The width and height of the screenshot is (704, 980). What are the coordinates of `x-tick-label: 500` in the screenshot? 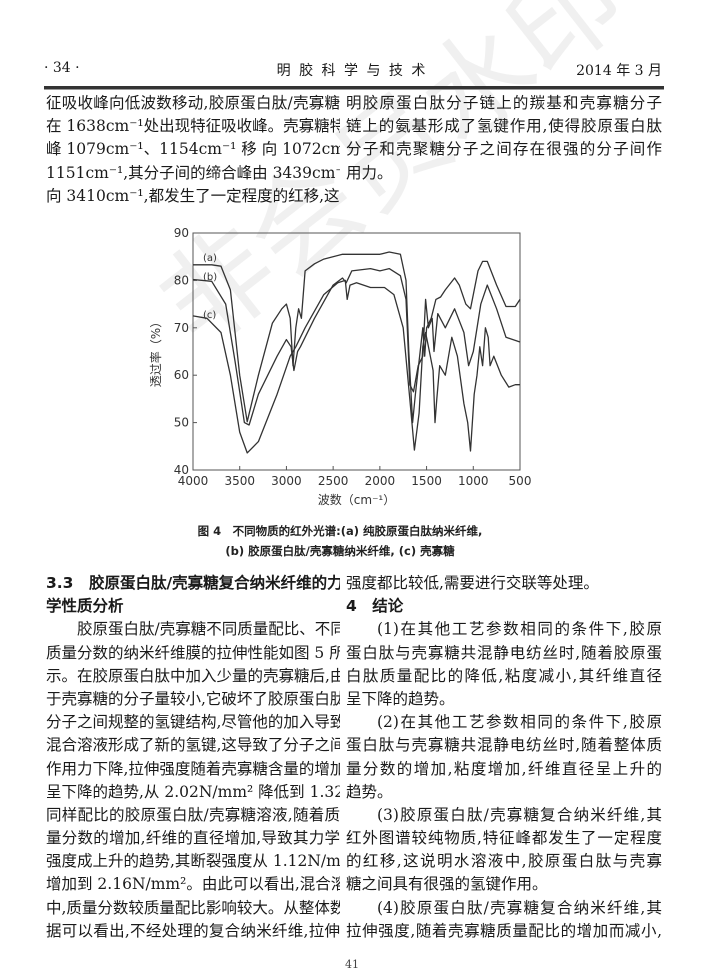 It's located at (520, 481).